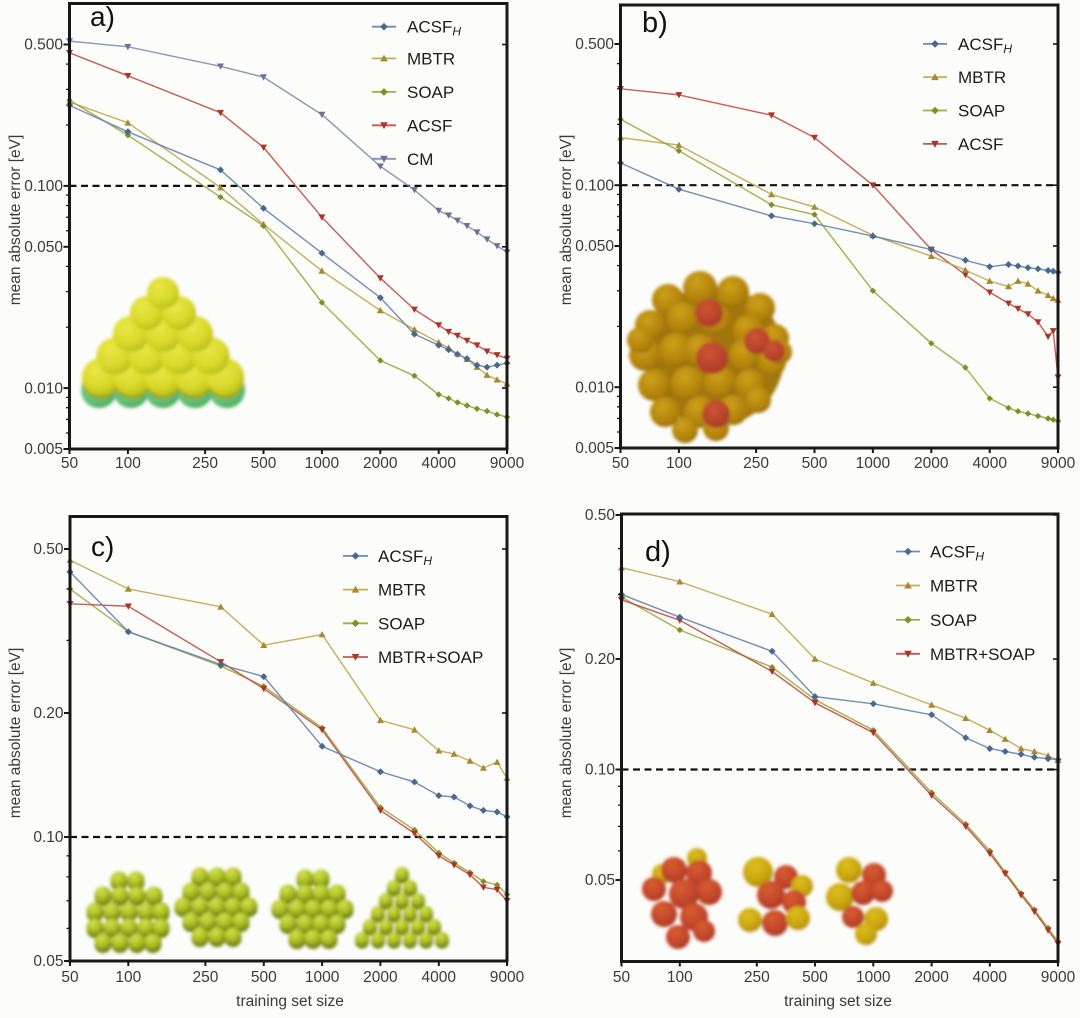 This screenshot has height=1018, width=1080. Describe the element at coordinates (102, 16) in the screenshot. I see `svg-text: a)` at that location.